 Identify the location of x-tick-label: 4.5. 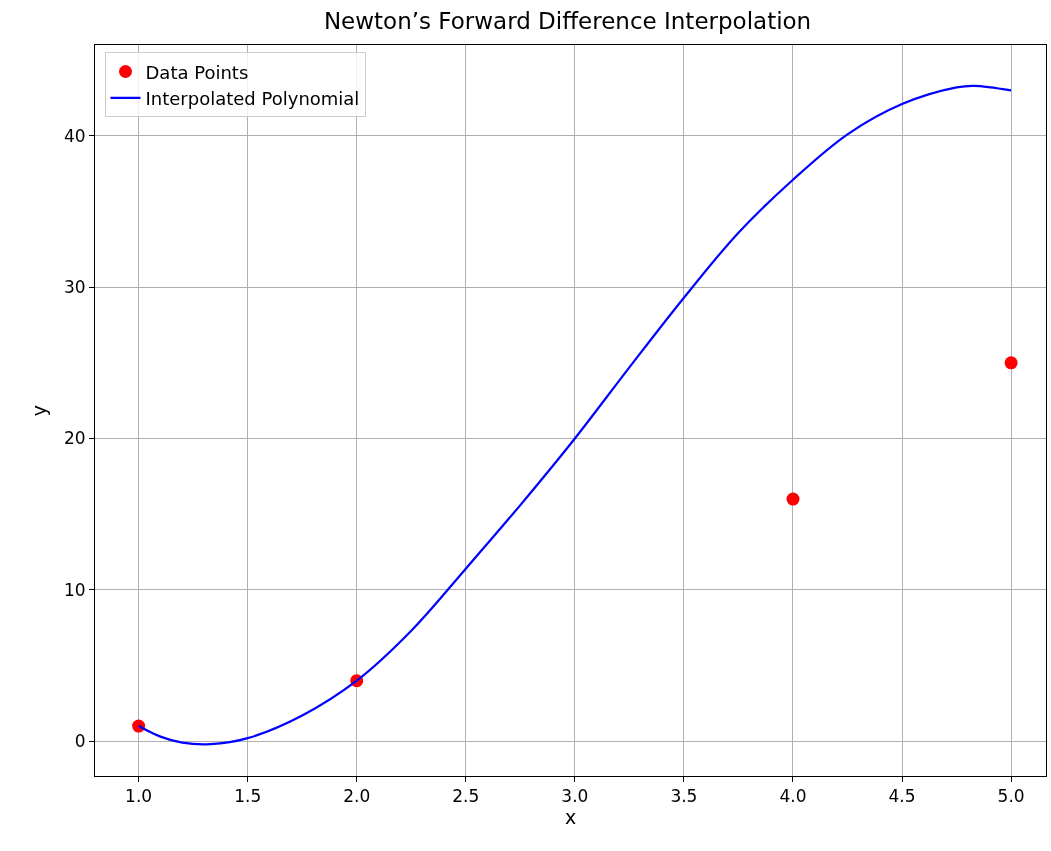
(902, 796).